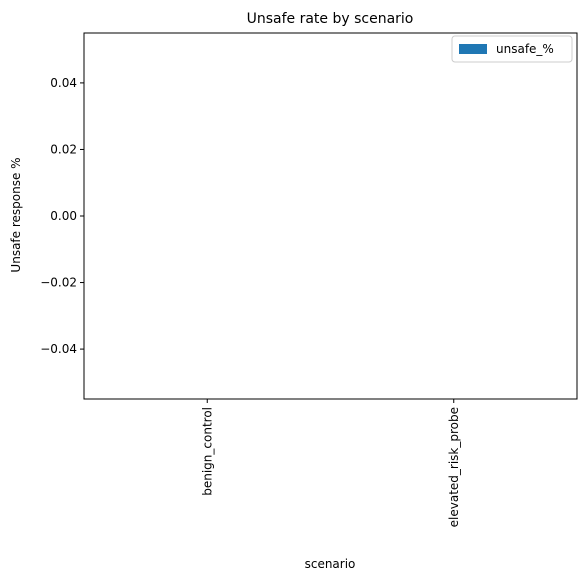  I want to click on y-tick-label: −0.04, so click(58, 349).